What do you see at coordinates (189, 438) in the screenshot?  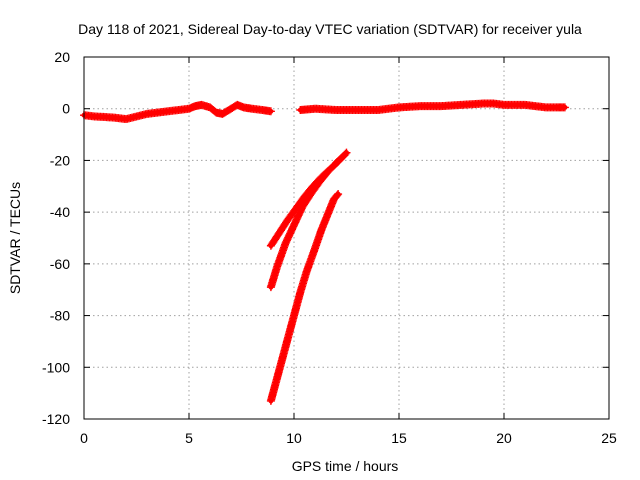 I see `x-tick-label: 5` at bounding box center [189, 438].